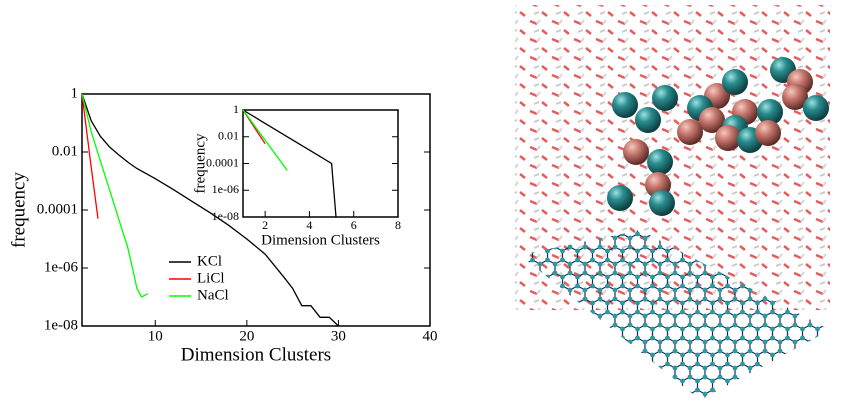 The width and height of the screenshot is (853, 415). Describe the element at coordinates (246, 337) in the screenshot. I see `x-tick-label: 20` at that location.